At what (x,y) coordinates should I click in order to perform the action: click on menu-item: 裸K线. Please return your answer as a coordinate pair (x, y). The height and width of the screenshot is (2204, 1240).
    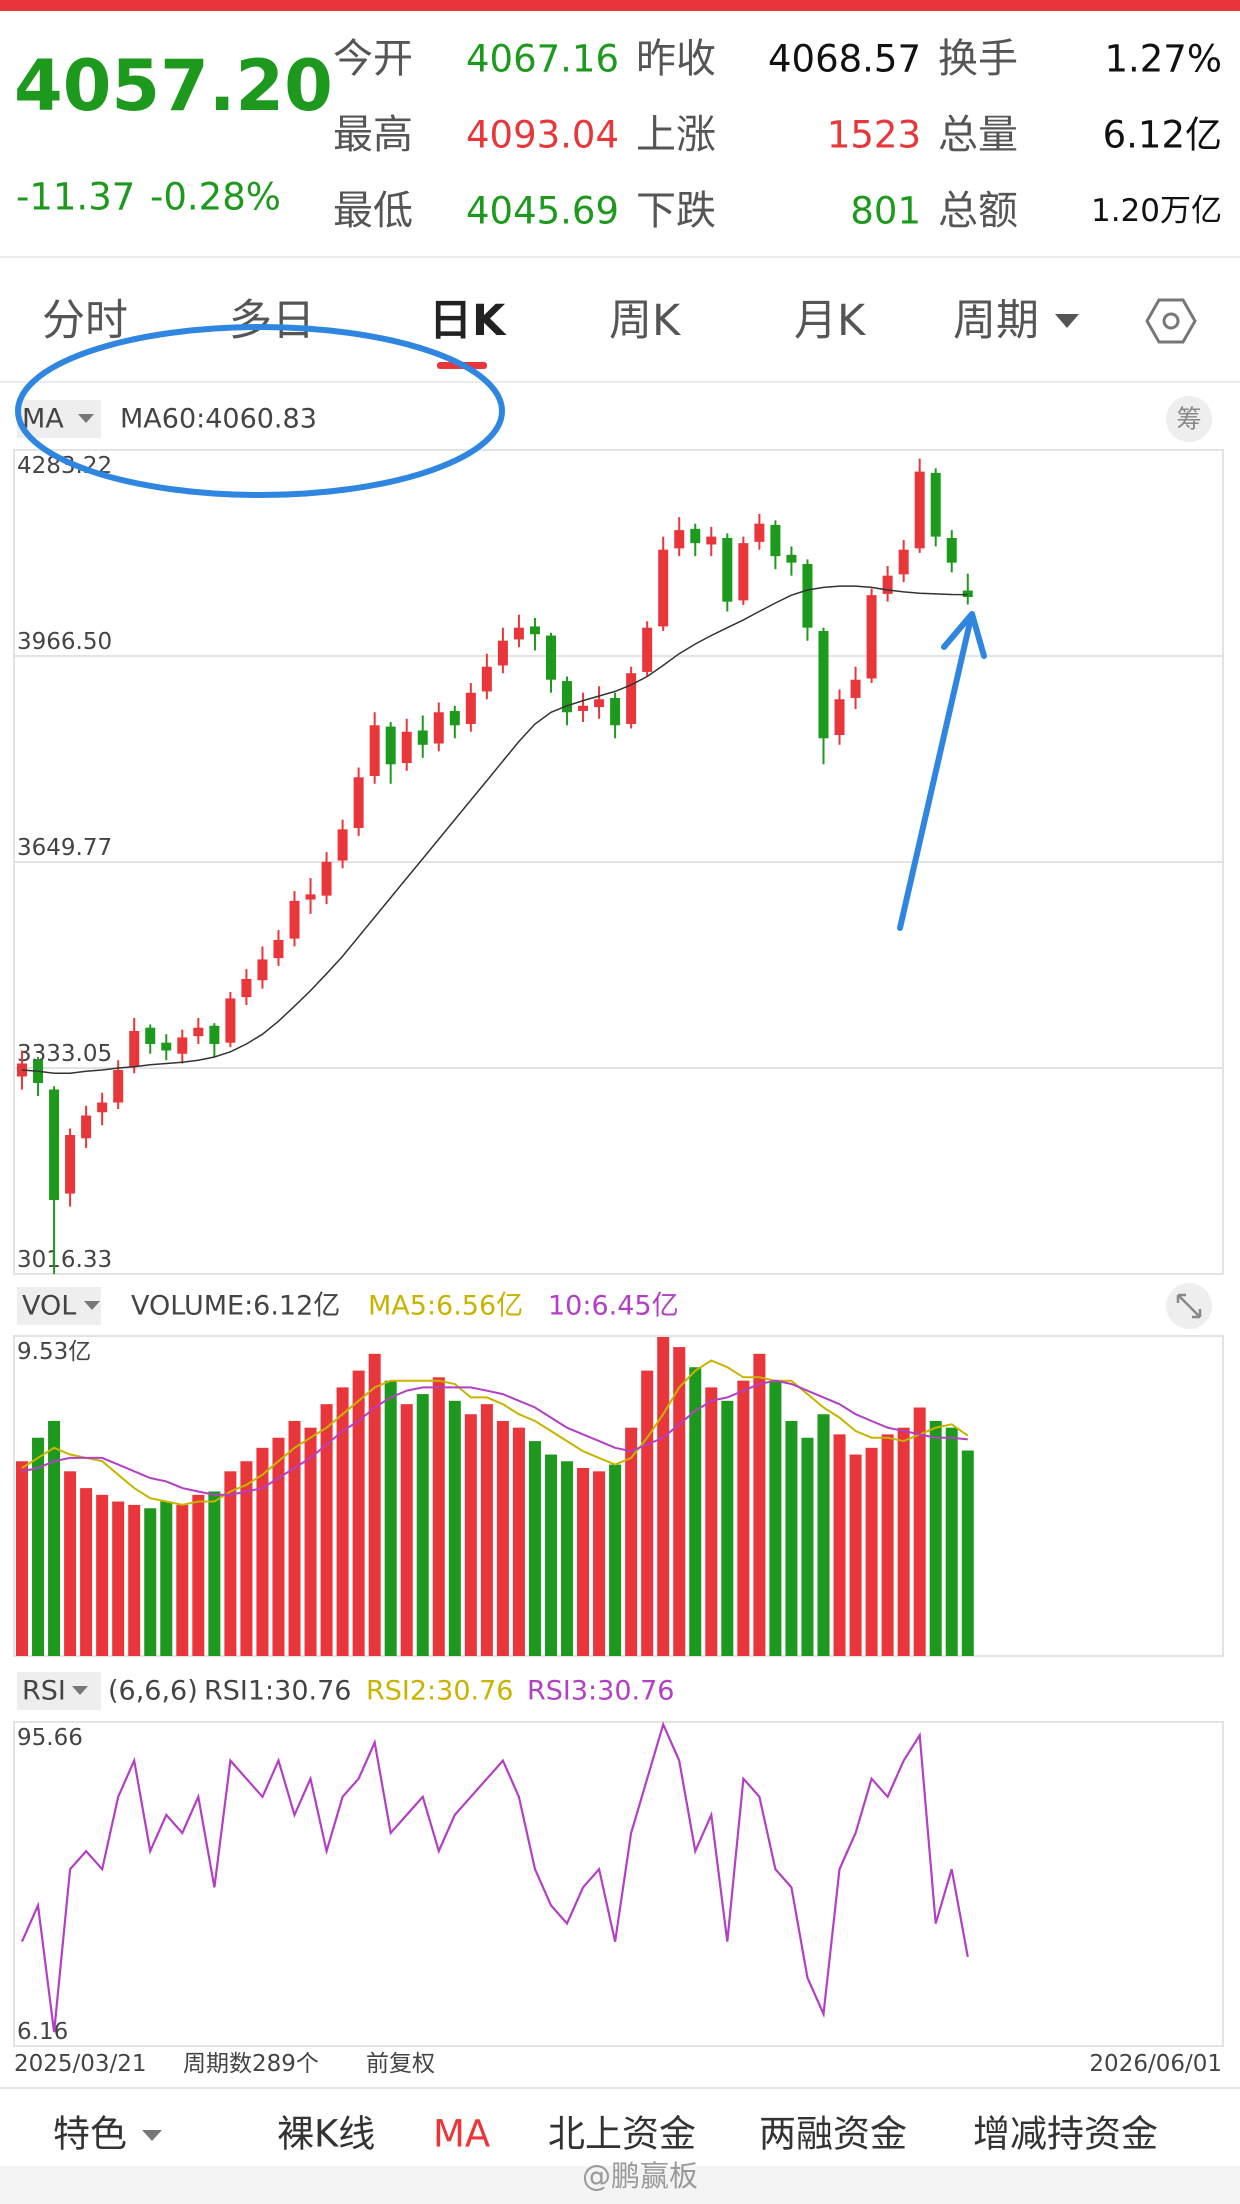
    Looking at the image, I should click on (326, 2134).